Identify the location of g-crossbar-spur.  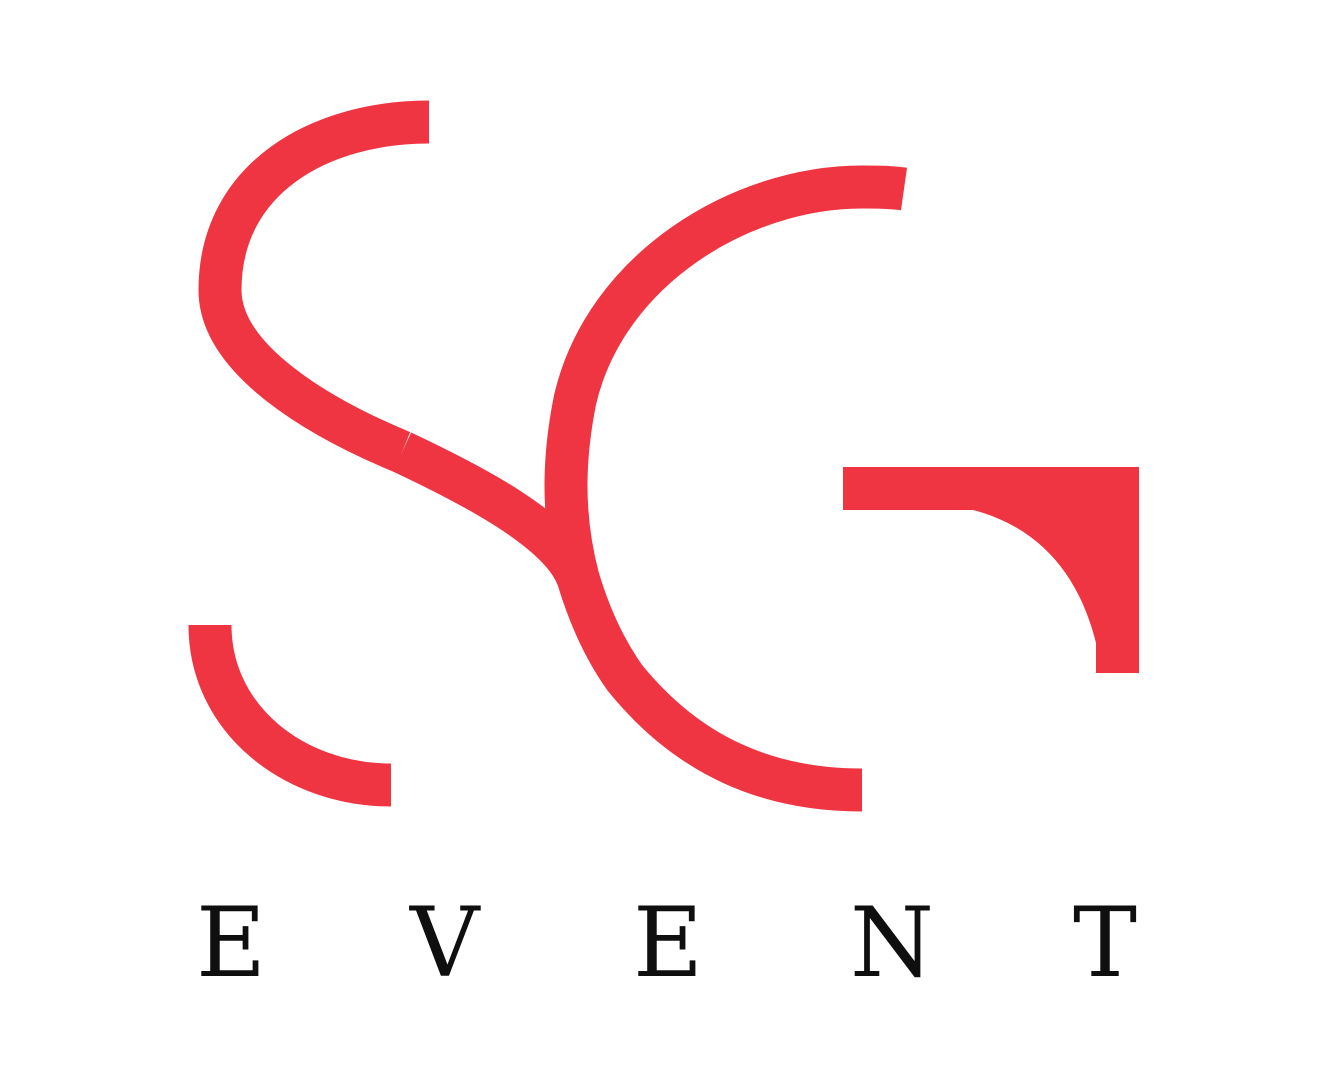
(991, 570).